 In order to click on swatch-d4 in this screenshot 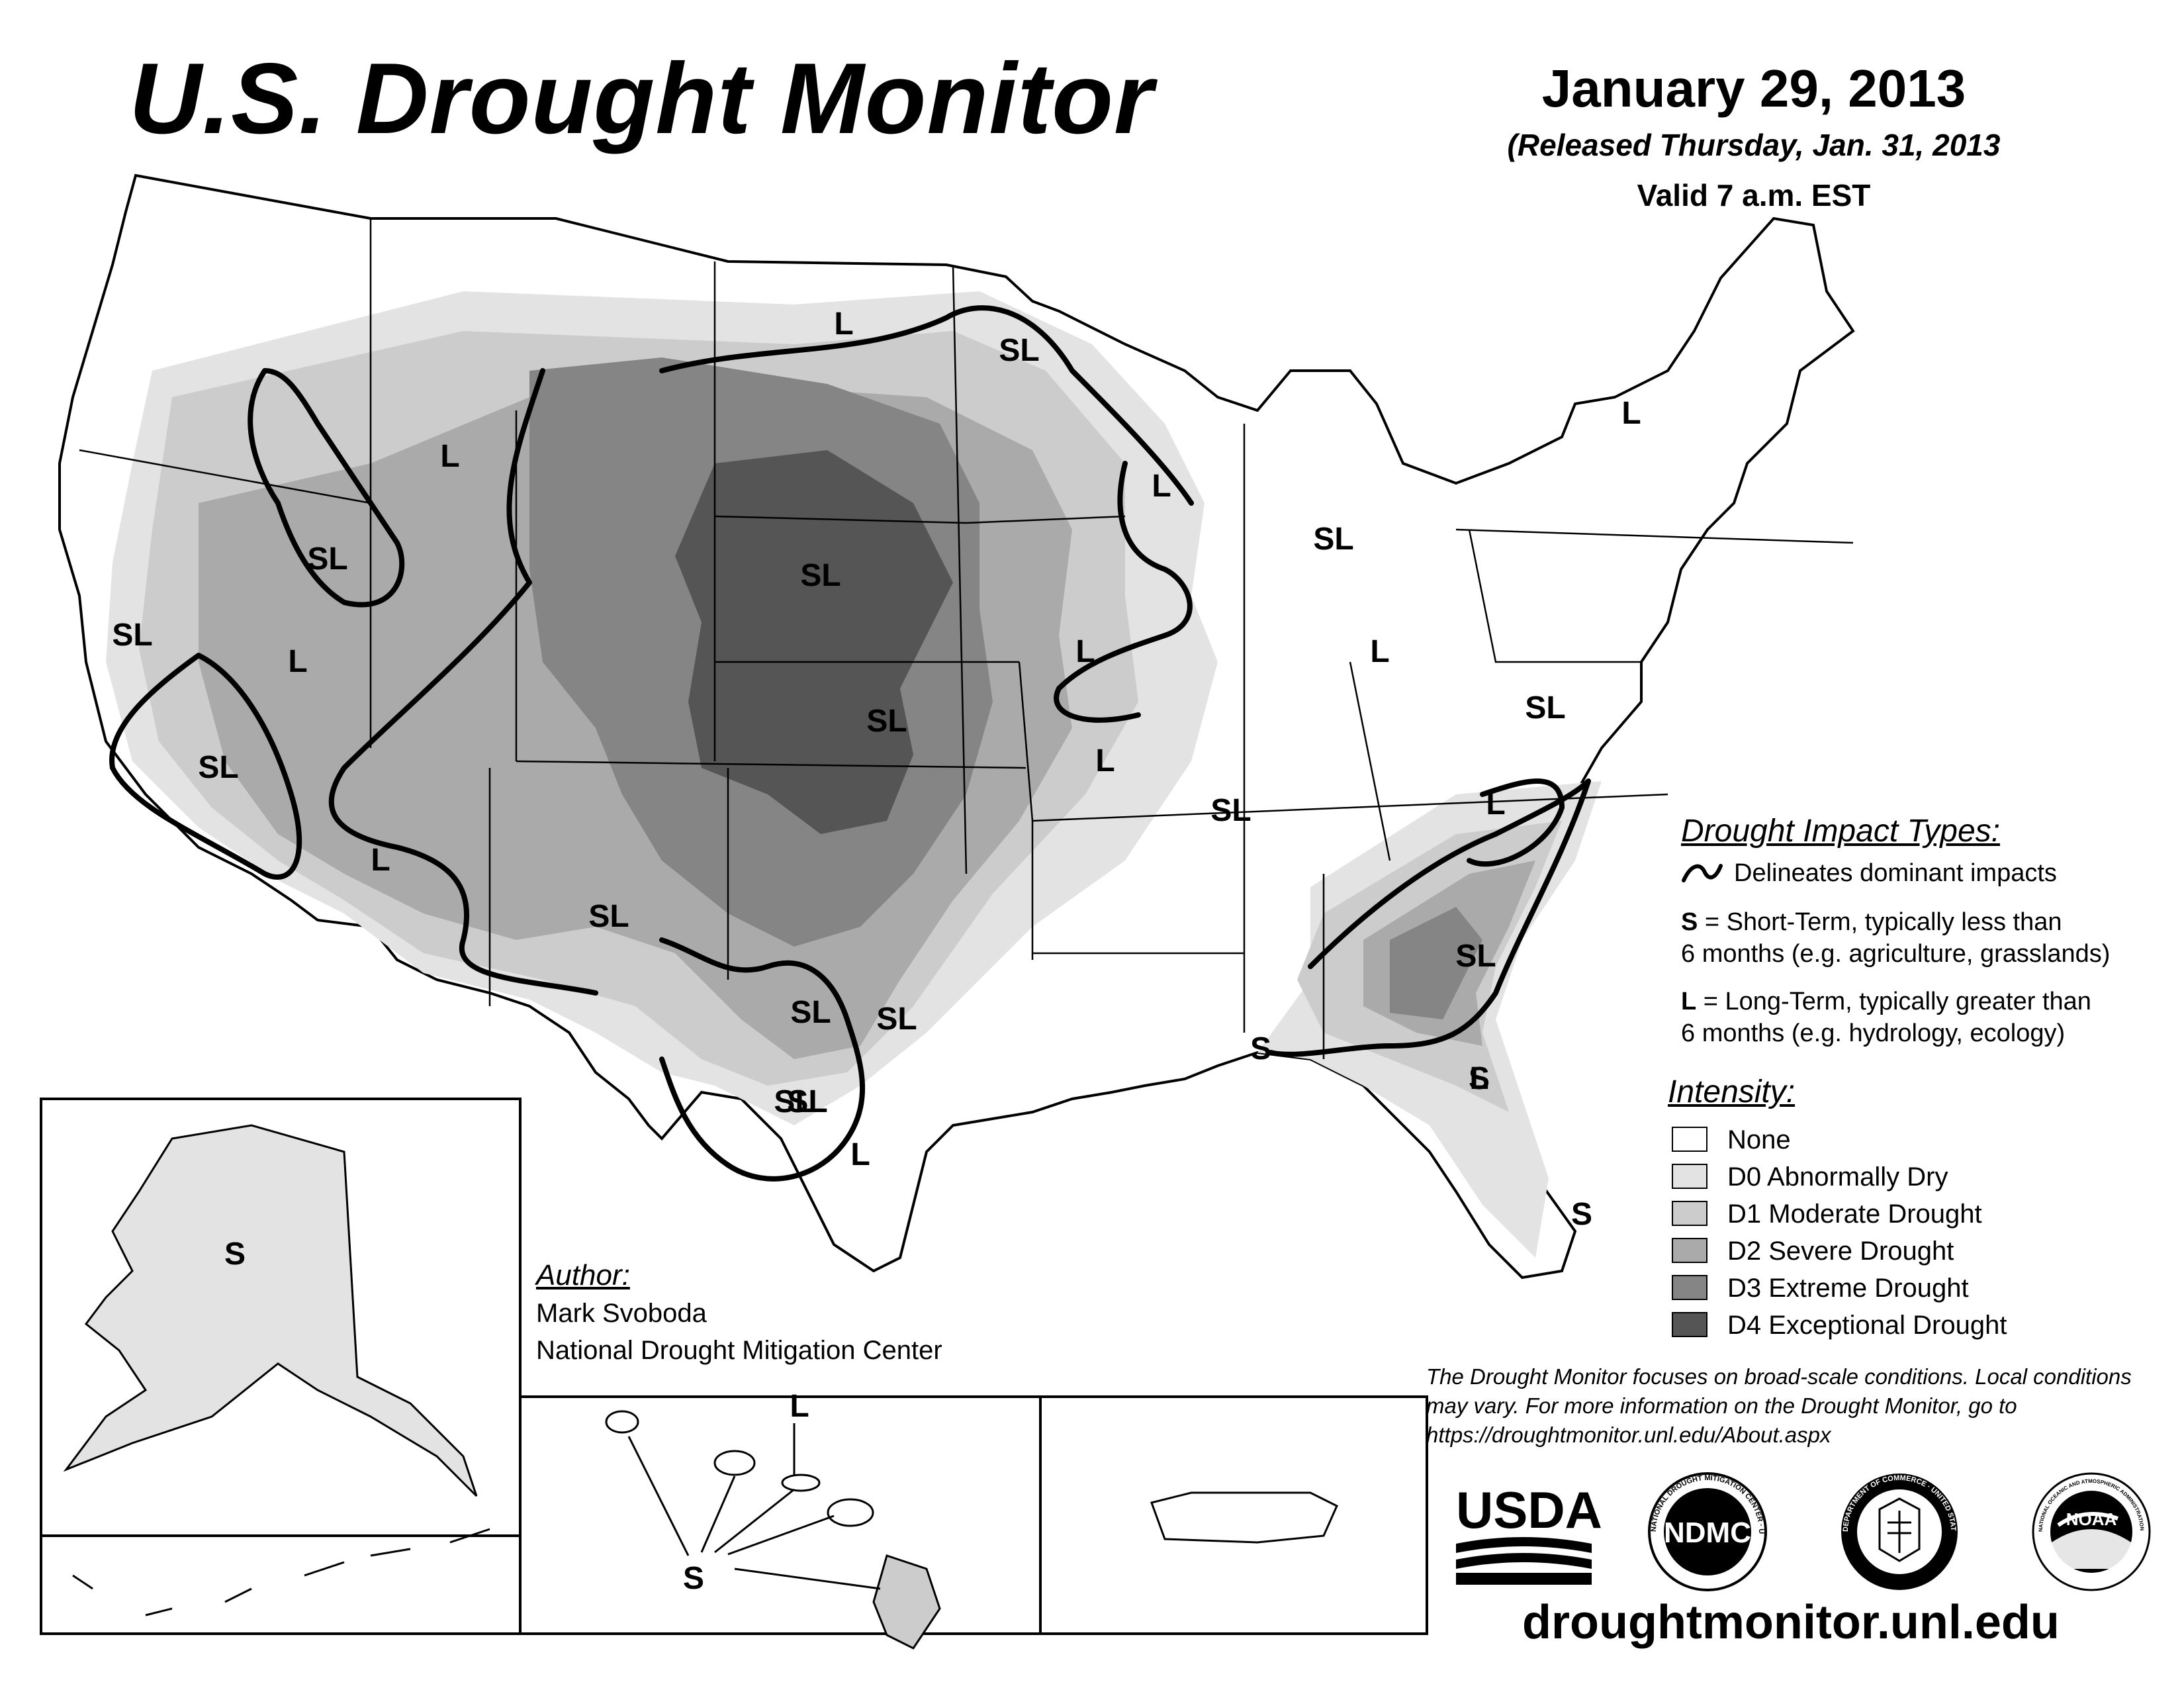, I will do `click(1689, 1324)`.